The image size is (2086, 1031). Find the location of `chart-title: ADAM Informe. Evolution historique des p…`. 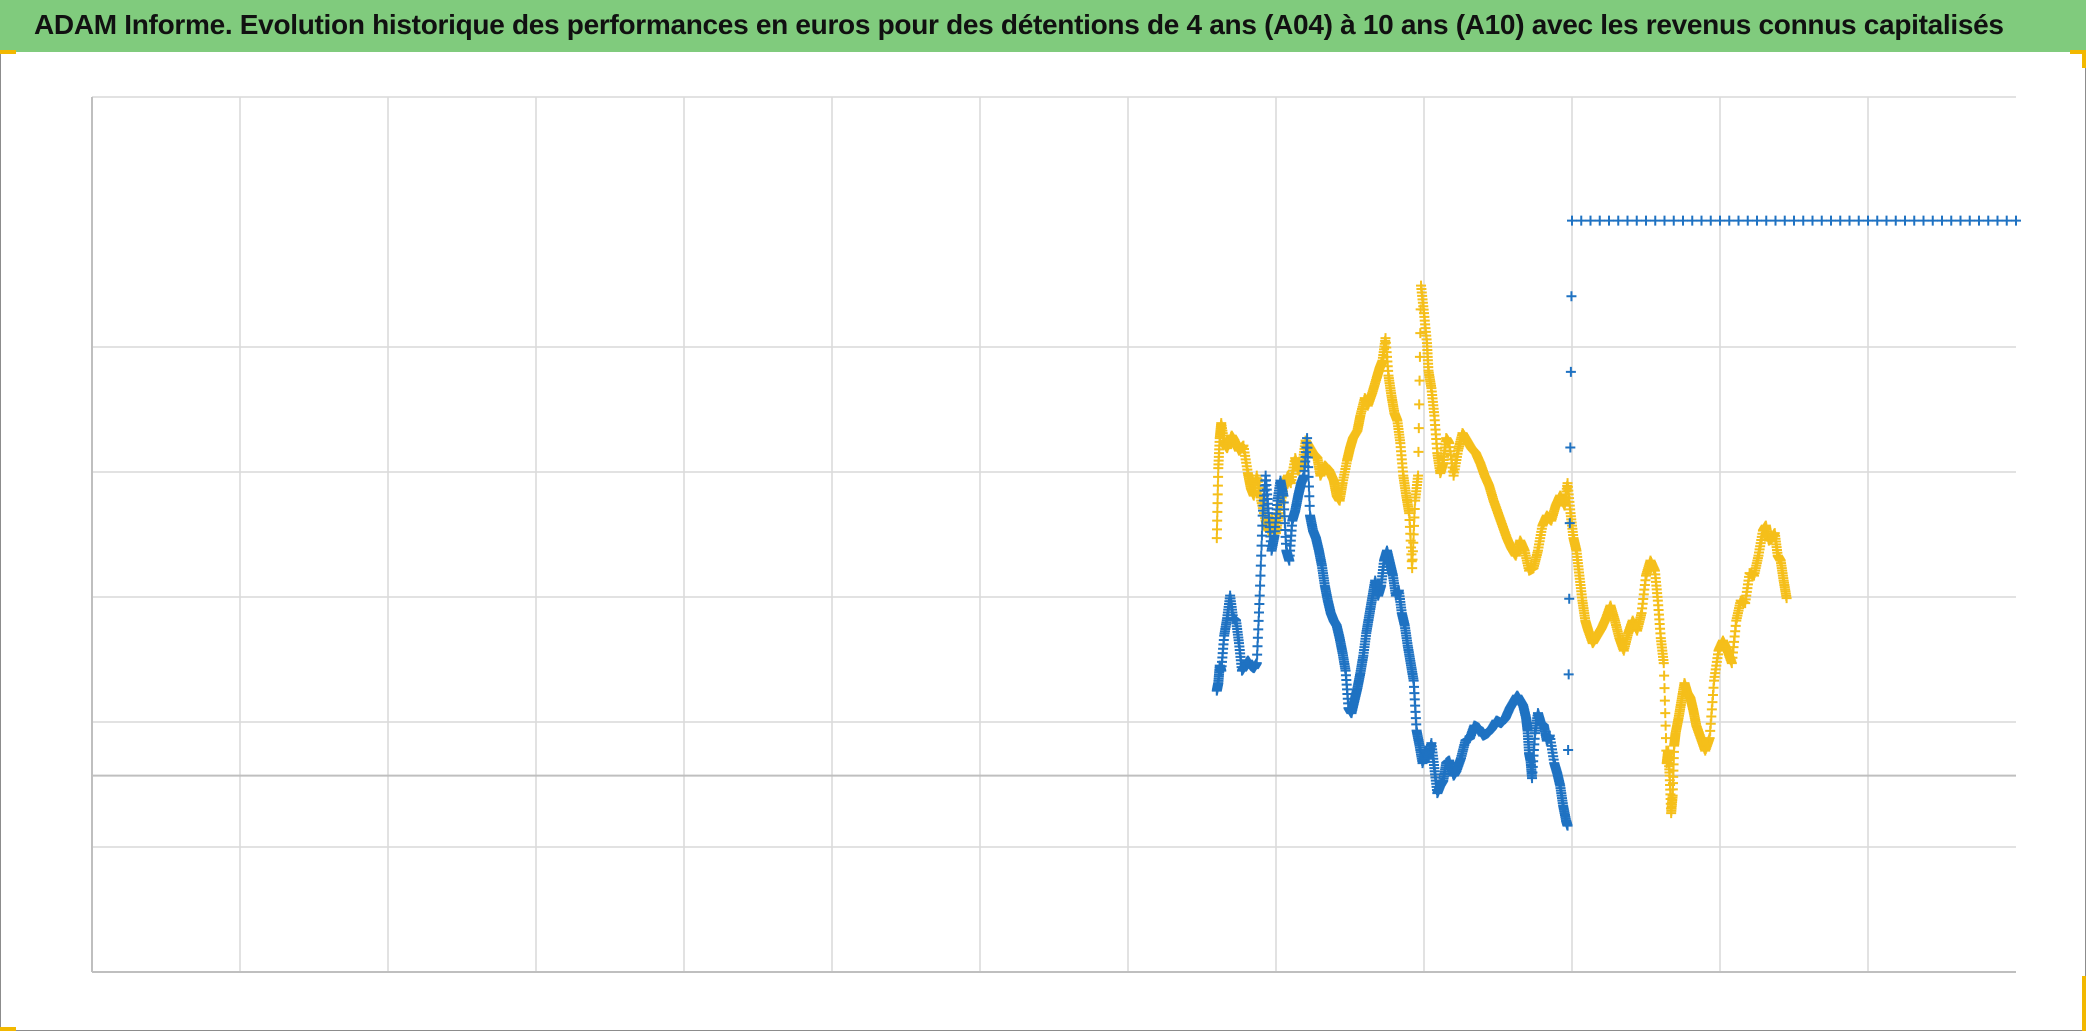

chart-title: ADAM Informe. Evolution historique des p… is located at coordinates (1019, 24).